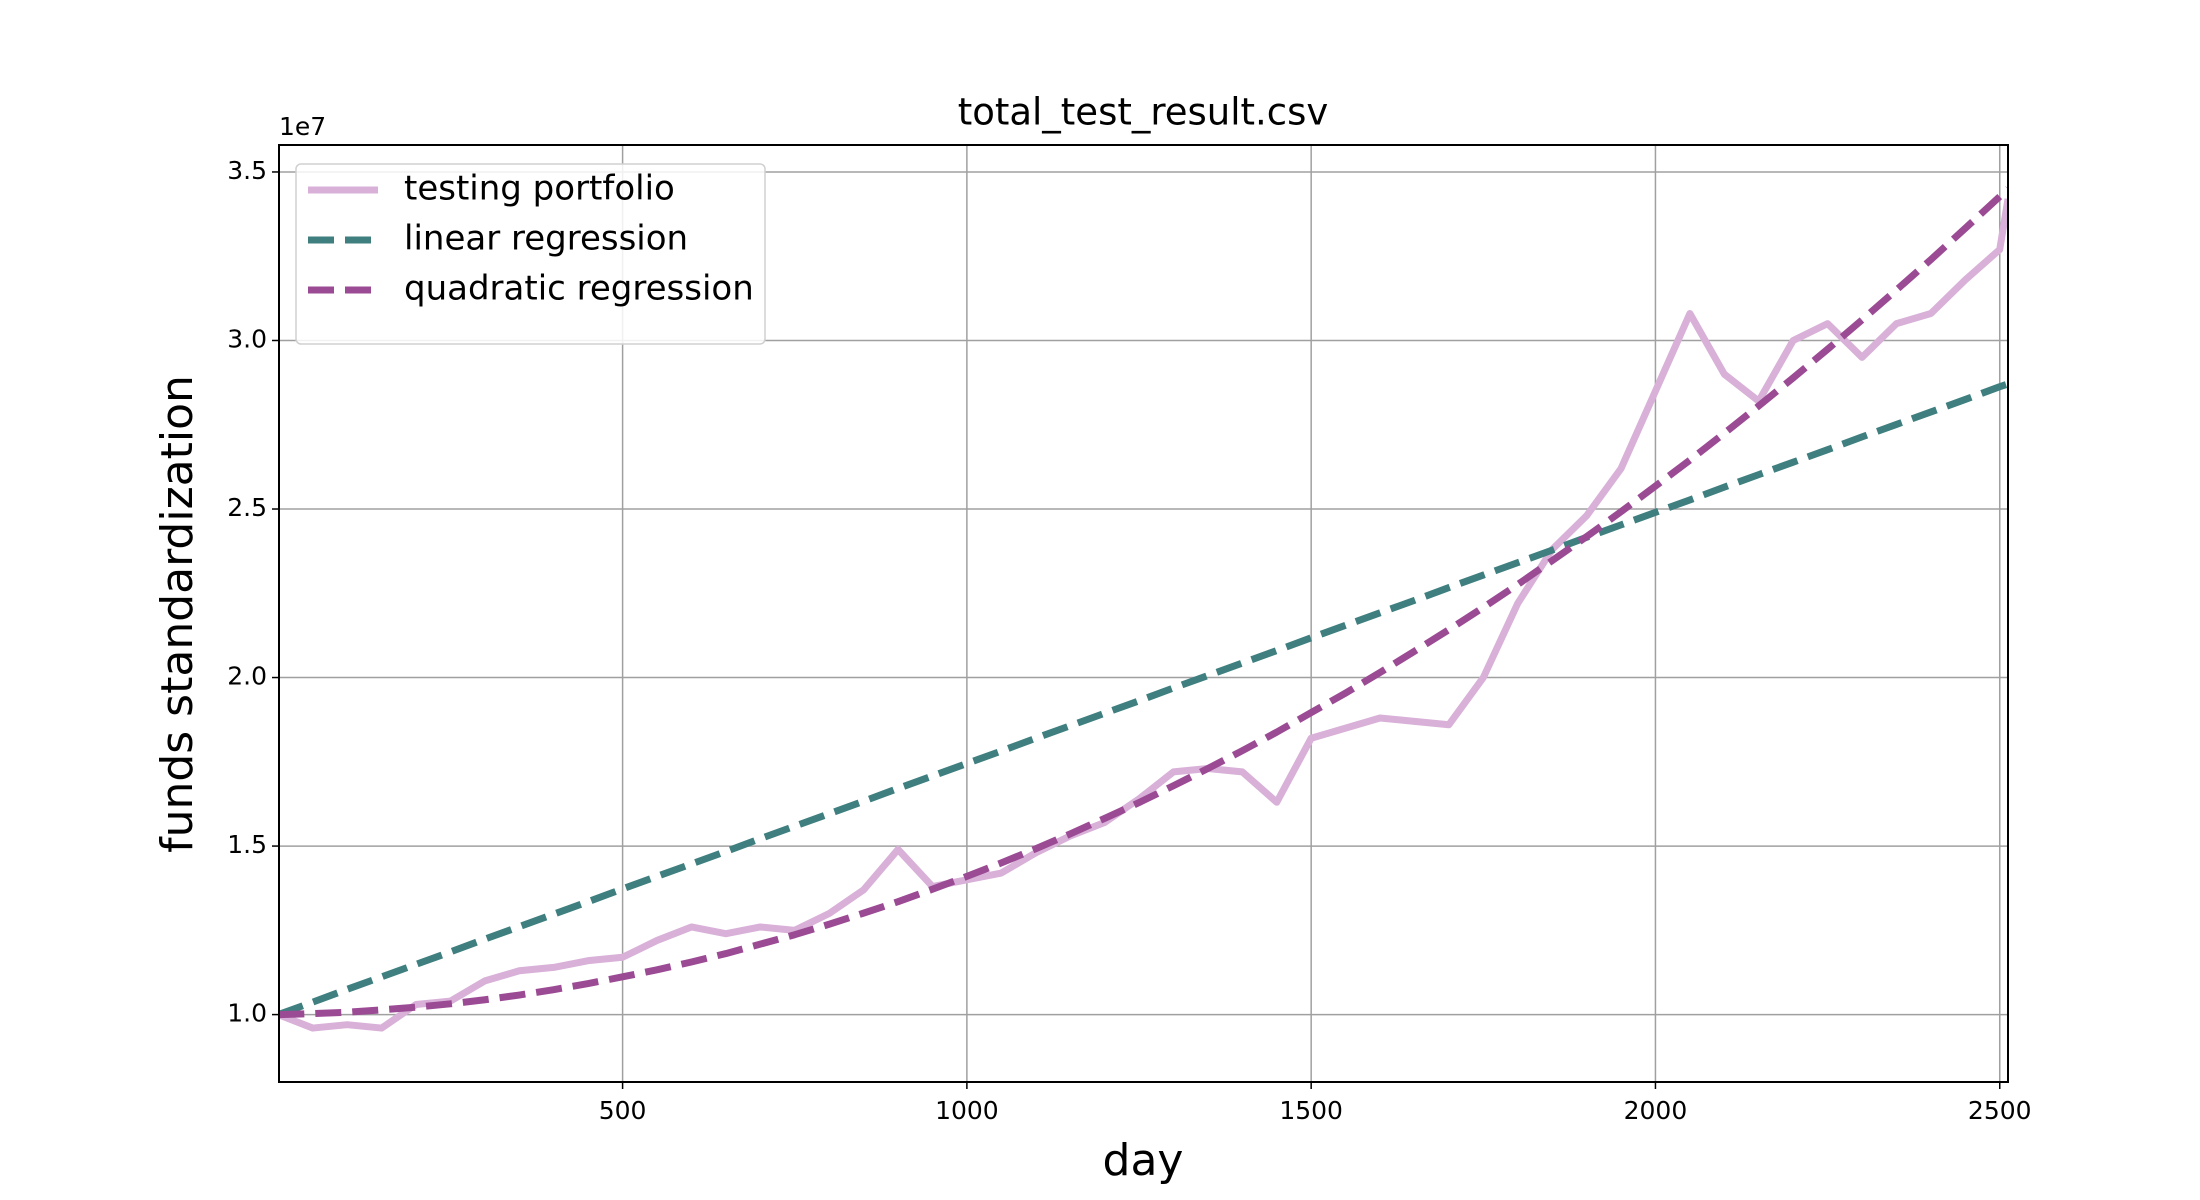  I want to click on legend-label: linear regression, so click(546, 239).